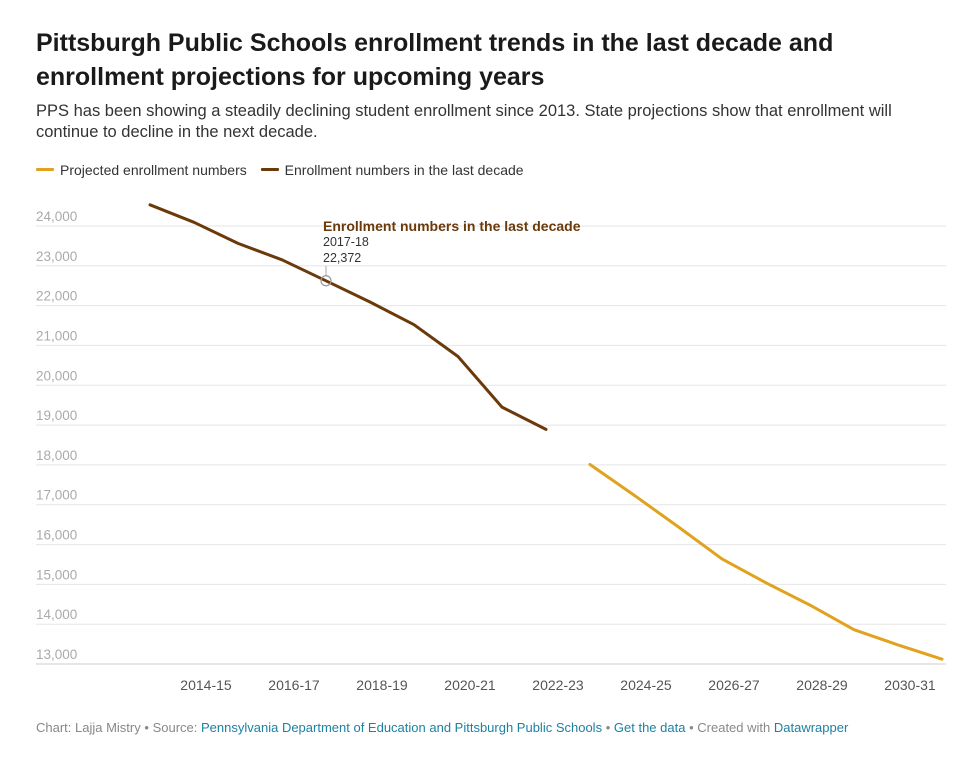  I want to click on y-tick-label: 13,000, so click(56, 654).